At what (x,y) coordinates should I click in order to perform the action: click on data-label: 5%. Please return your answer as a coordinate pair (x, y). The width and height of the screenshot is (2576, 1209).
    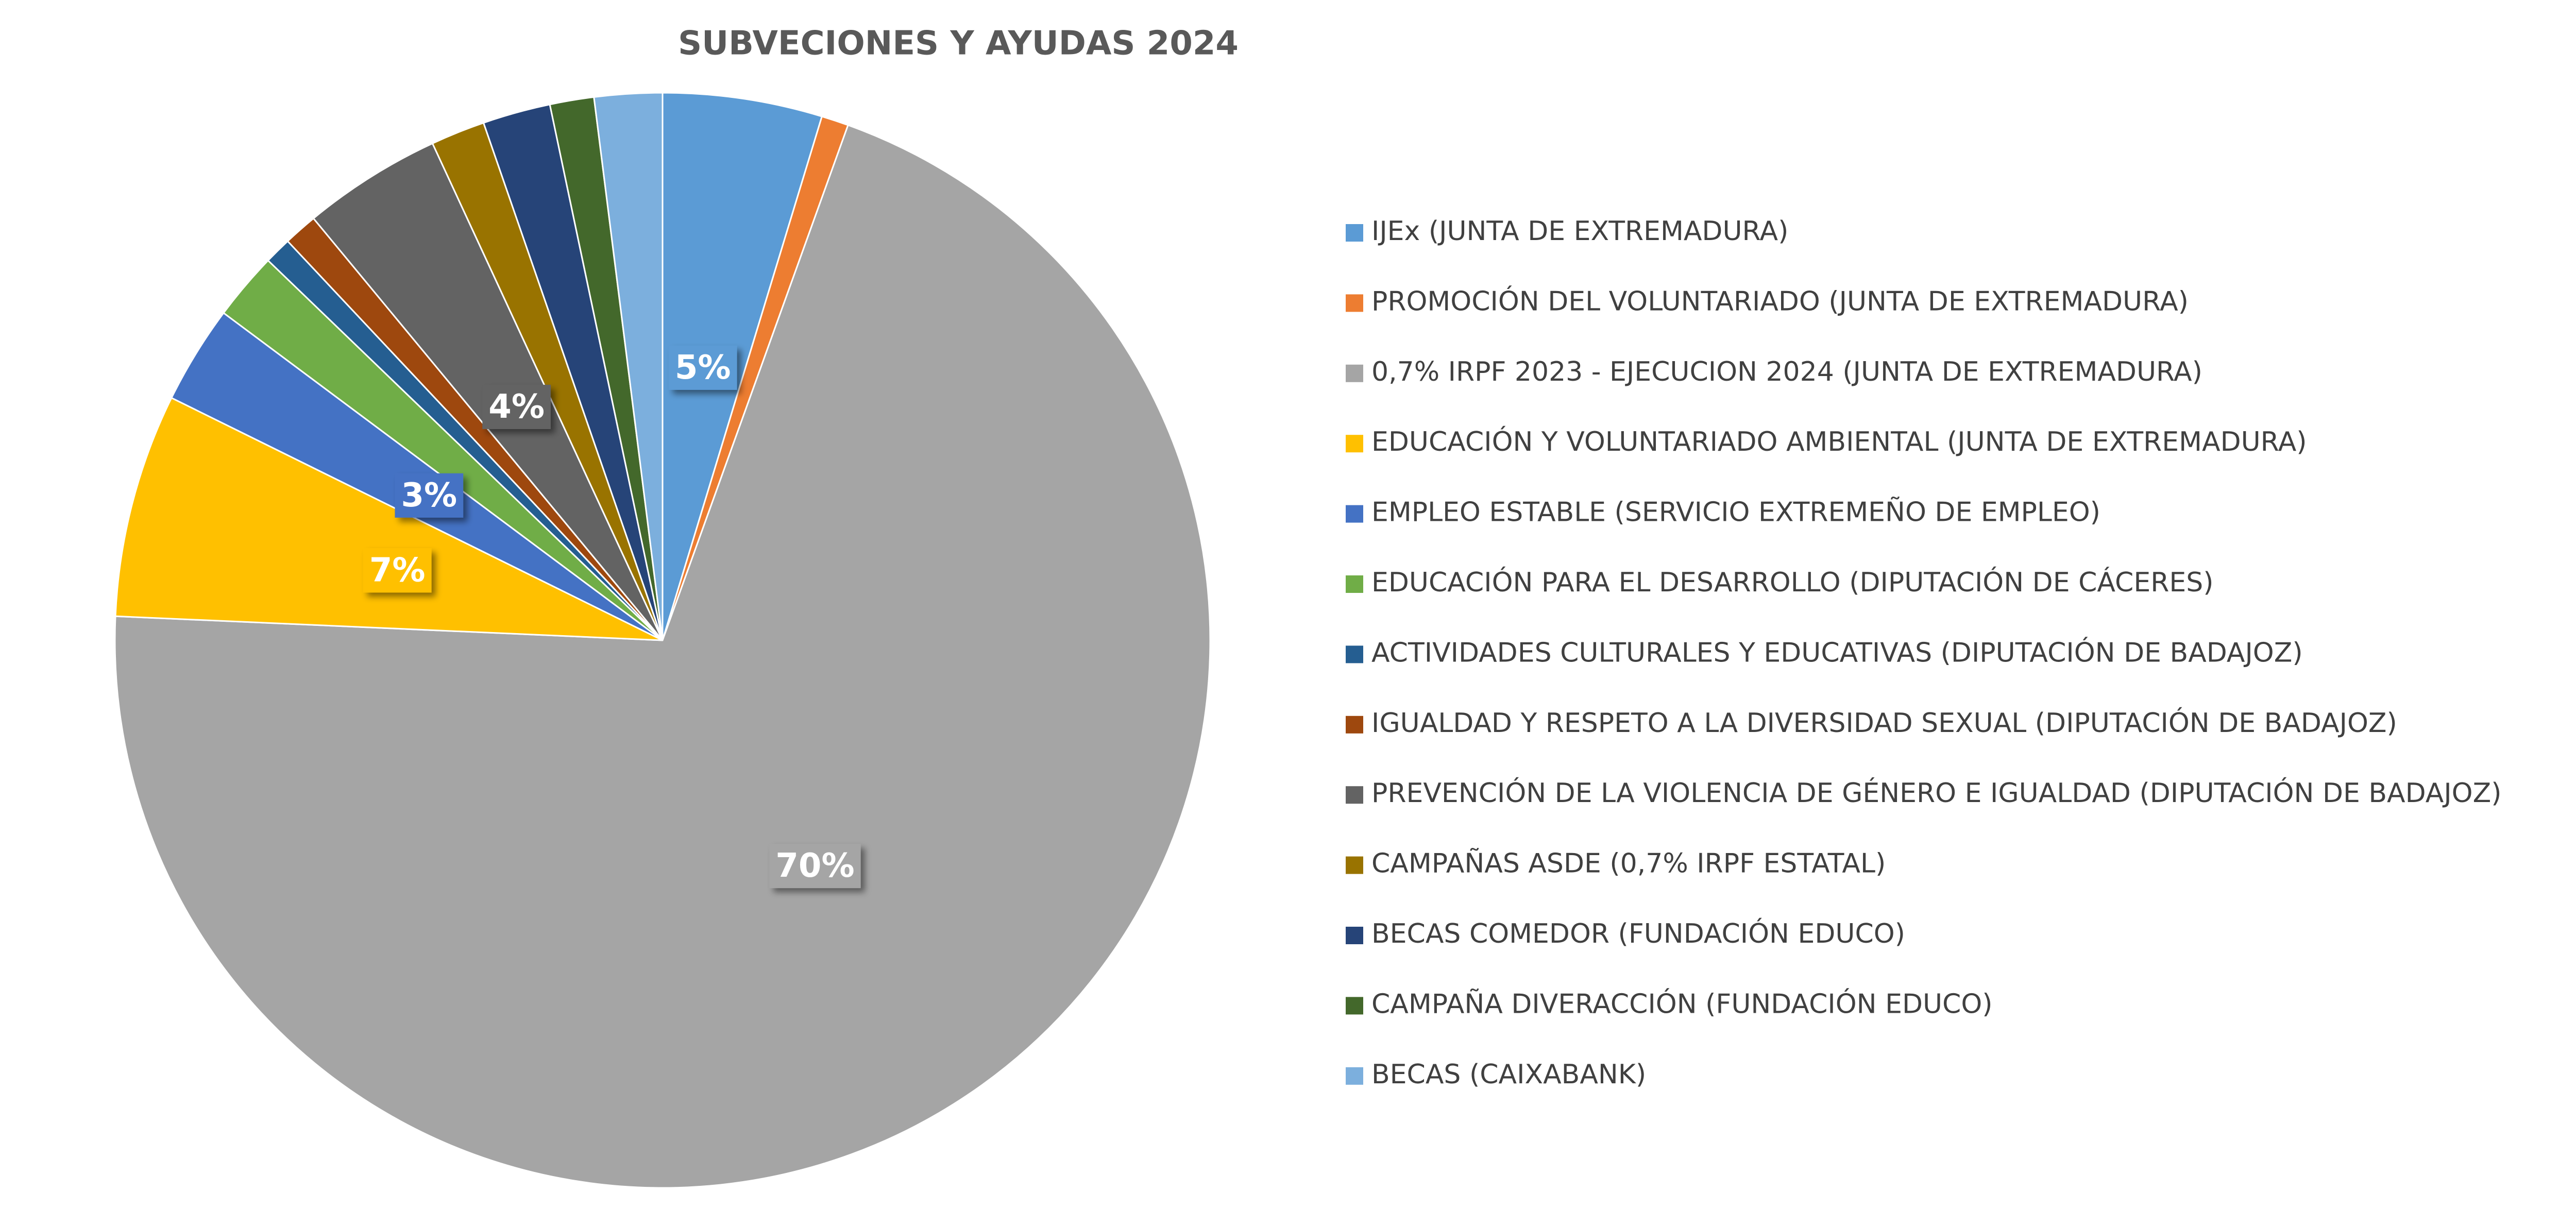
    Looking at the image, I should click on (703, 368).